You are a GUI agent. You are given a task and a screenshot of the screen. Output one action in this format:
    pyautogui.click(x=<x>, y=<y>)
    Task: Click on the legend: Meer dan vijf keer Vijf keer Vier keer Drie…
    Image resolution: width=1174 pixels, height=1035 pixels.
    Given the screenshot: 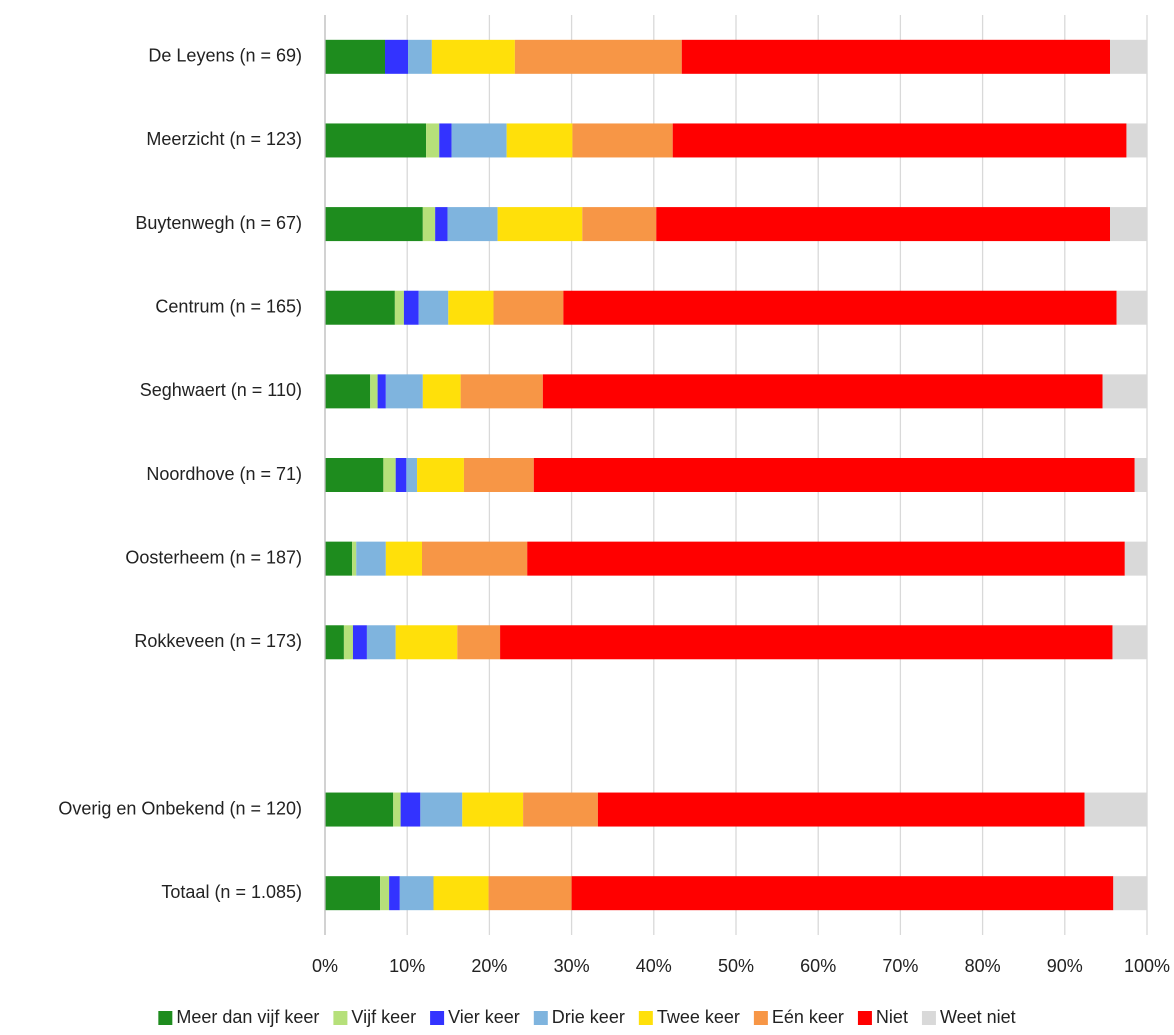 What is the action you would take?
    pyautogui.click(x=587, y=1017)
    